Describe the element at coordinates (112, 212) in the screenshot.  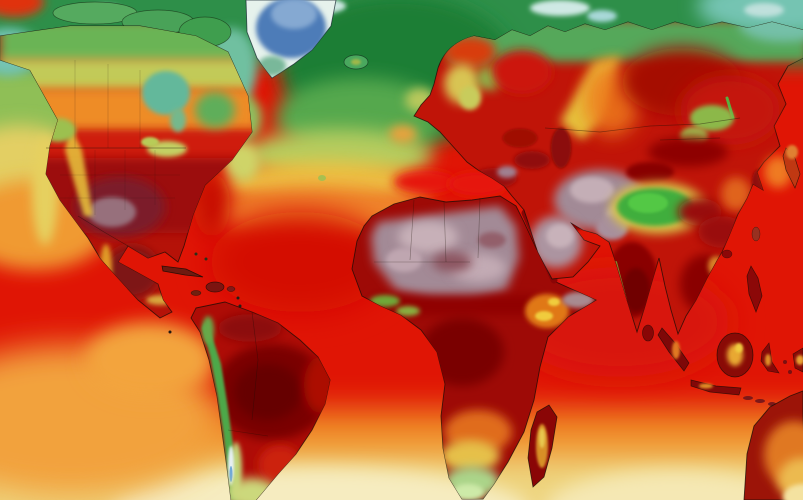
I see `us-southwest-mauve` at that location.